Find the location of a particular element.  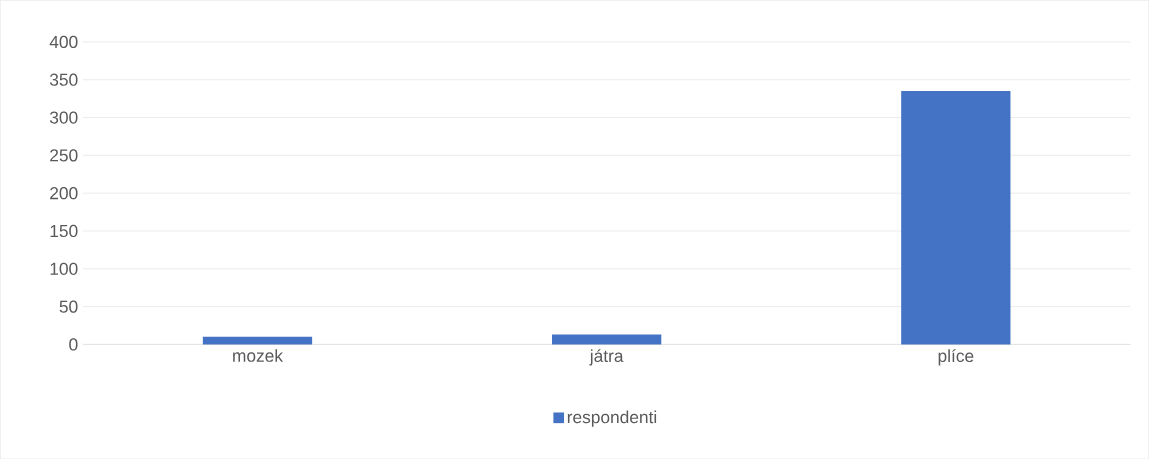

legend-label: respondenti is located at coordinates (612, 418).